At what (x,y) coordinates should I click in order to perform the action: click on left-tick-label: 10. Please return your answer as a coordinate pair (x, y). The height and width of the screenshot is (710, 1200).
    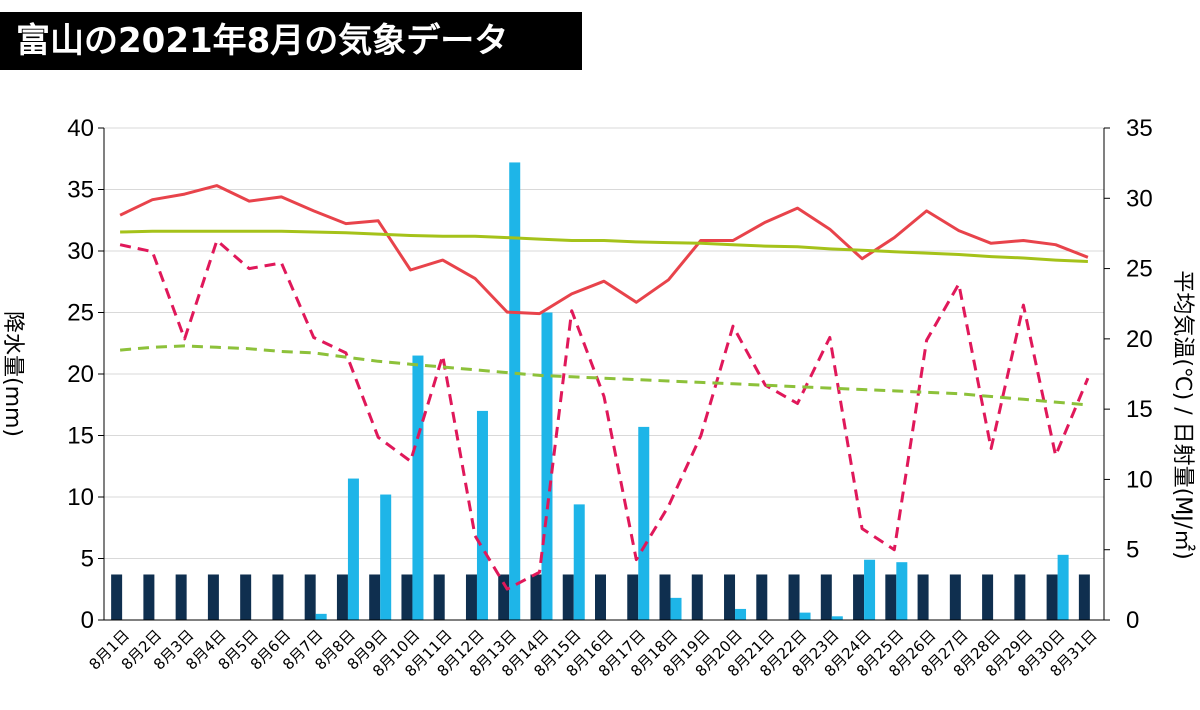
    Looking at the image, I should click on (80, 497).